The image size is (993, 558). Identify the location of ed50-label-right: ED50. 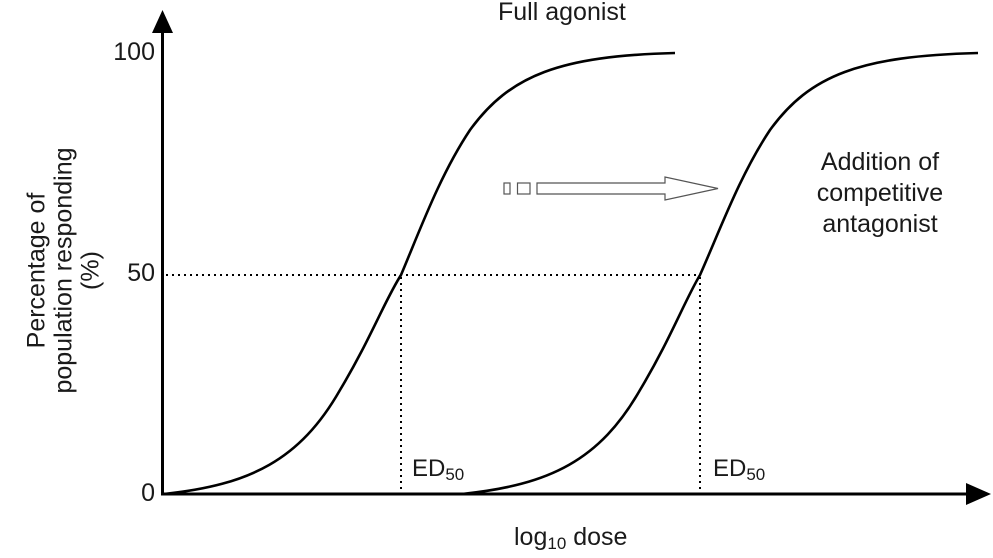
(739, 470).